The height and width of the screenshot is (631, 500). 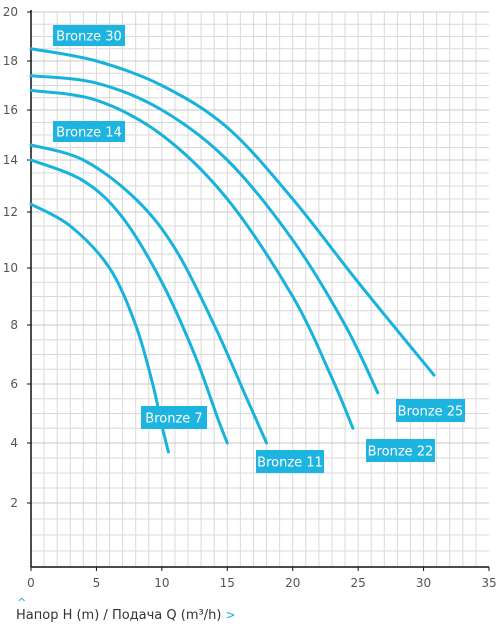 What do you see at coordinates (14, 443) in the screenshot?
I see `y-tick-label: 4` at bounding box center [14, 443].